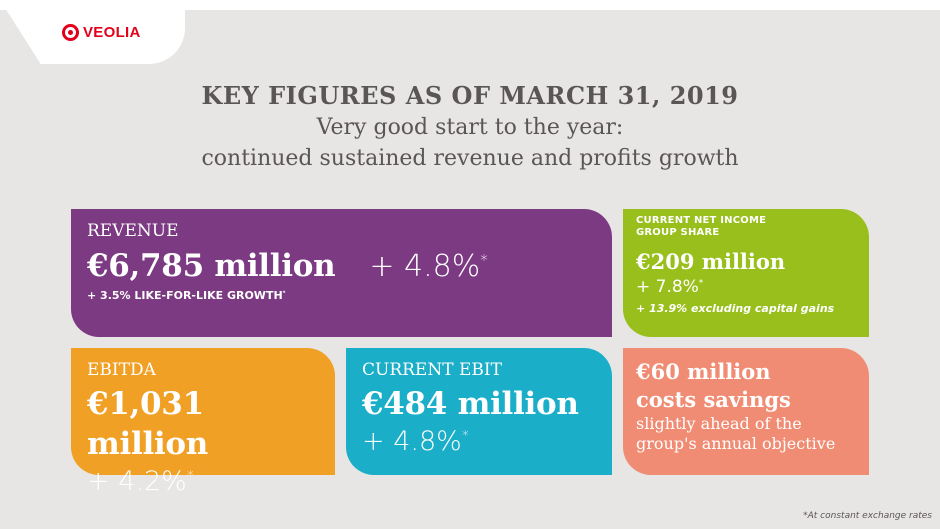 The height and width of the screenshot is (529, 940). What do you see at coordinates (667, 287) in the screenshot?
I see `net-income-growth-text: + 7.8%` at bounding box center [667, 287].